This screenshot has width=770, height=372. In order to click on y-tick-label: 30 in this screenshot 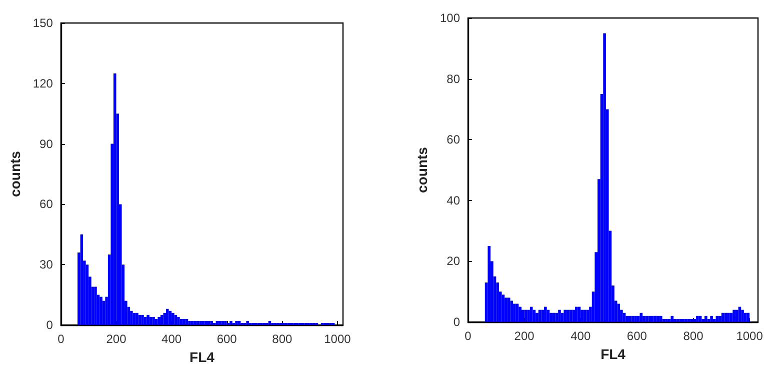, I will do `click(47, 265)`.